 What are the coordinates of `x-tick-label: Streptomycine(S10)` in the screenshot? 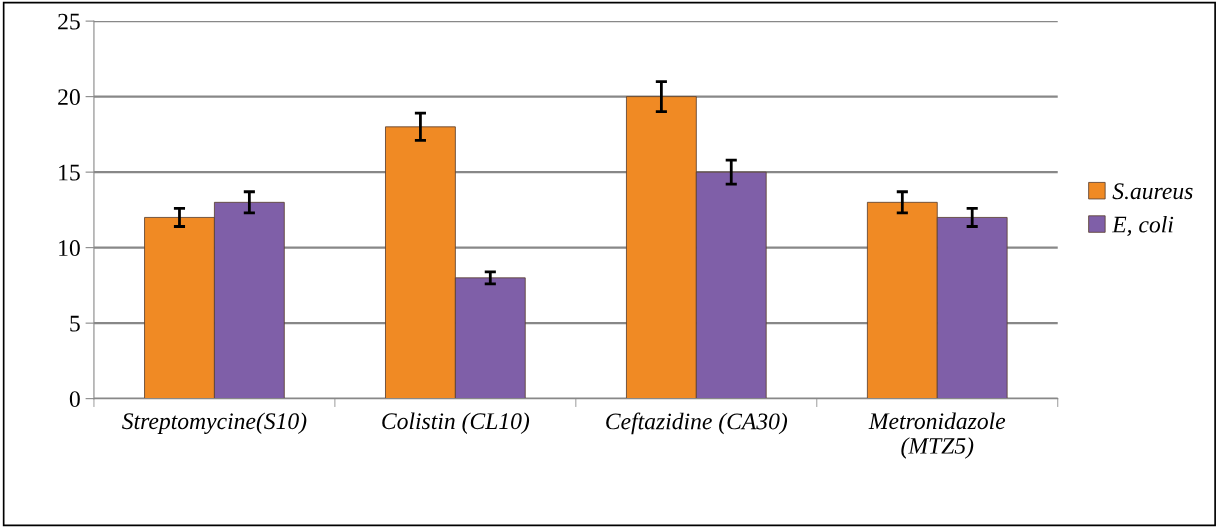 It's located at (214, 423).